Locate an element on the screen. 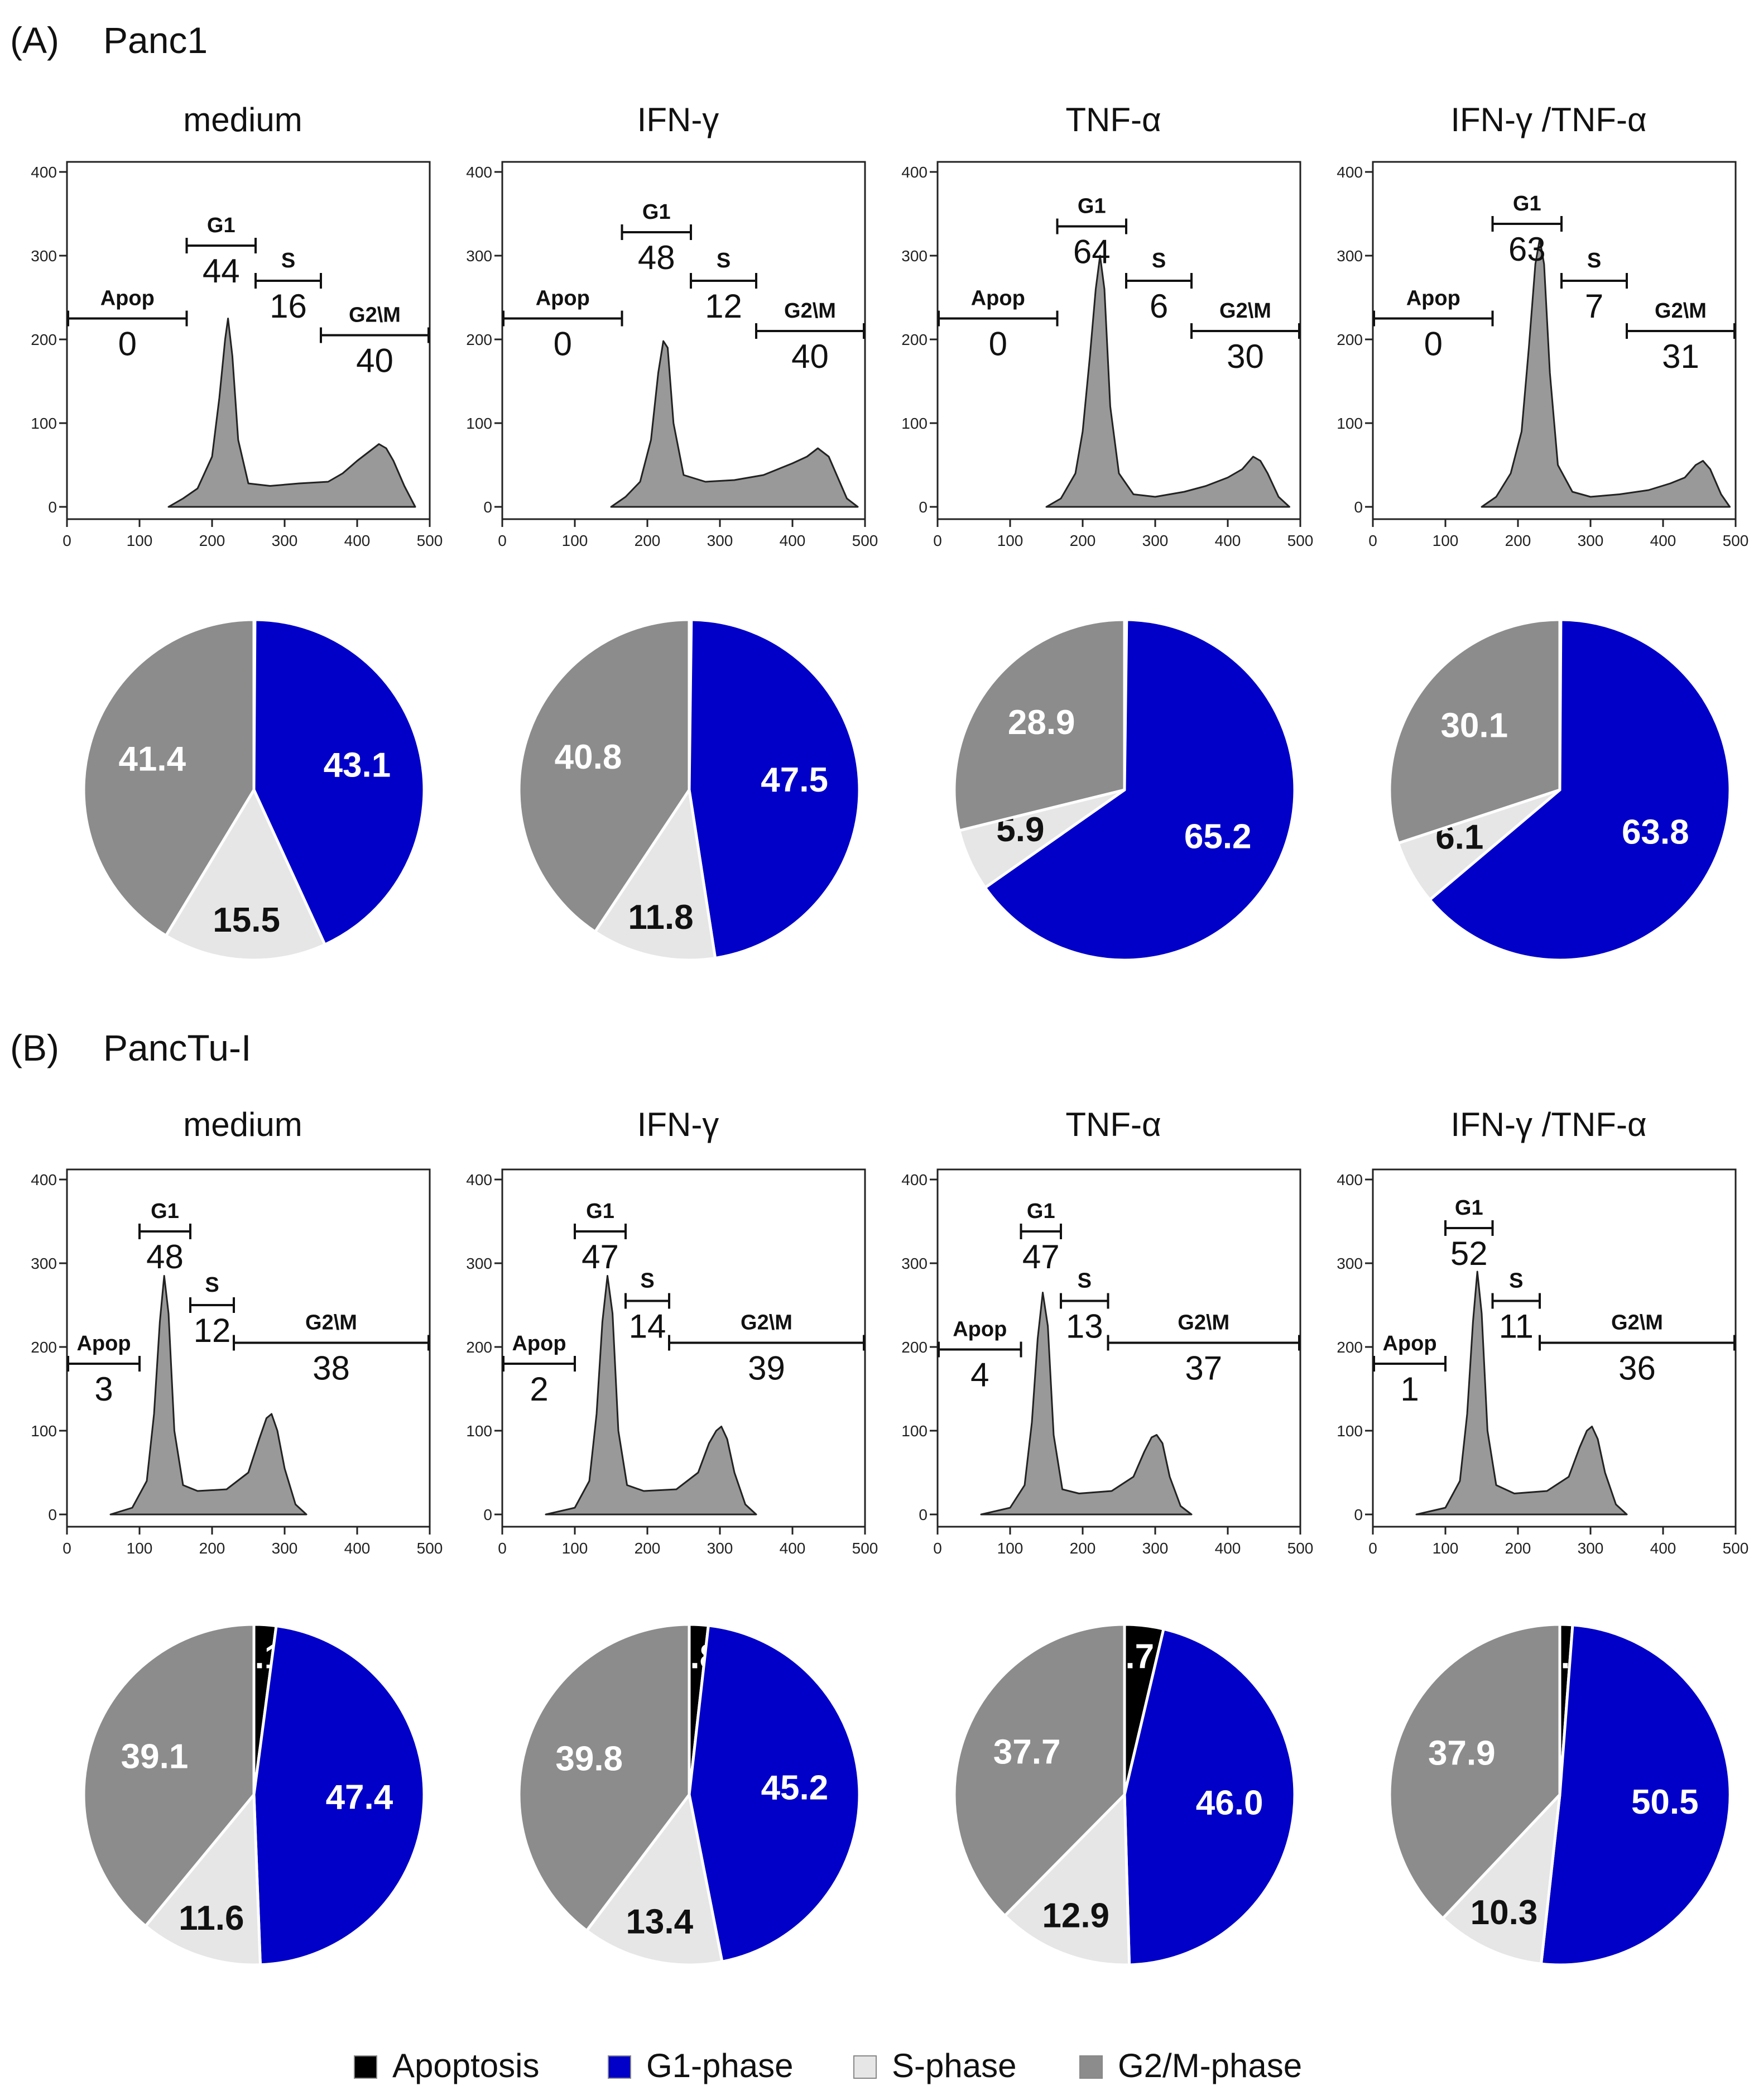 This screenshot has width=1749, height=2100. legend-label: Apoptosis is located at coordinates (466, 2065).